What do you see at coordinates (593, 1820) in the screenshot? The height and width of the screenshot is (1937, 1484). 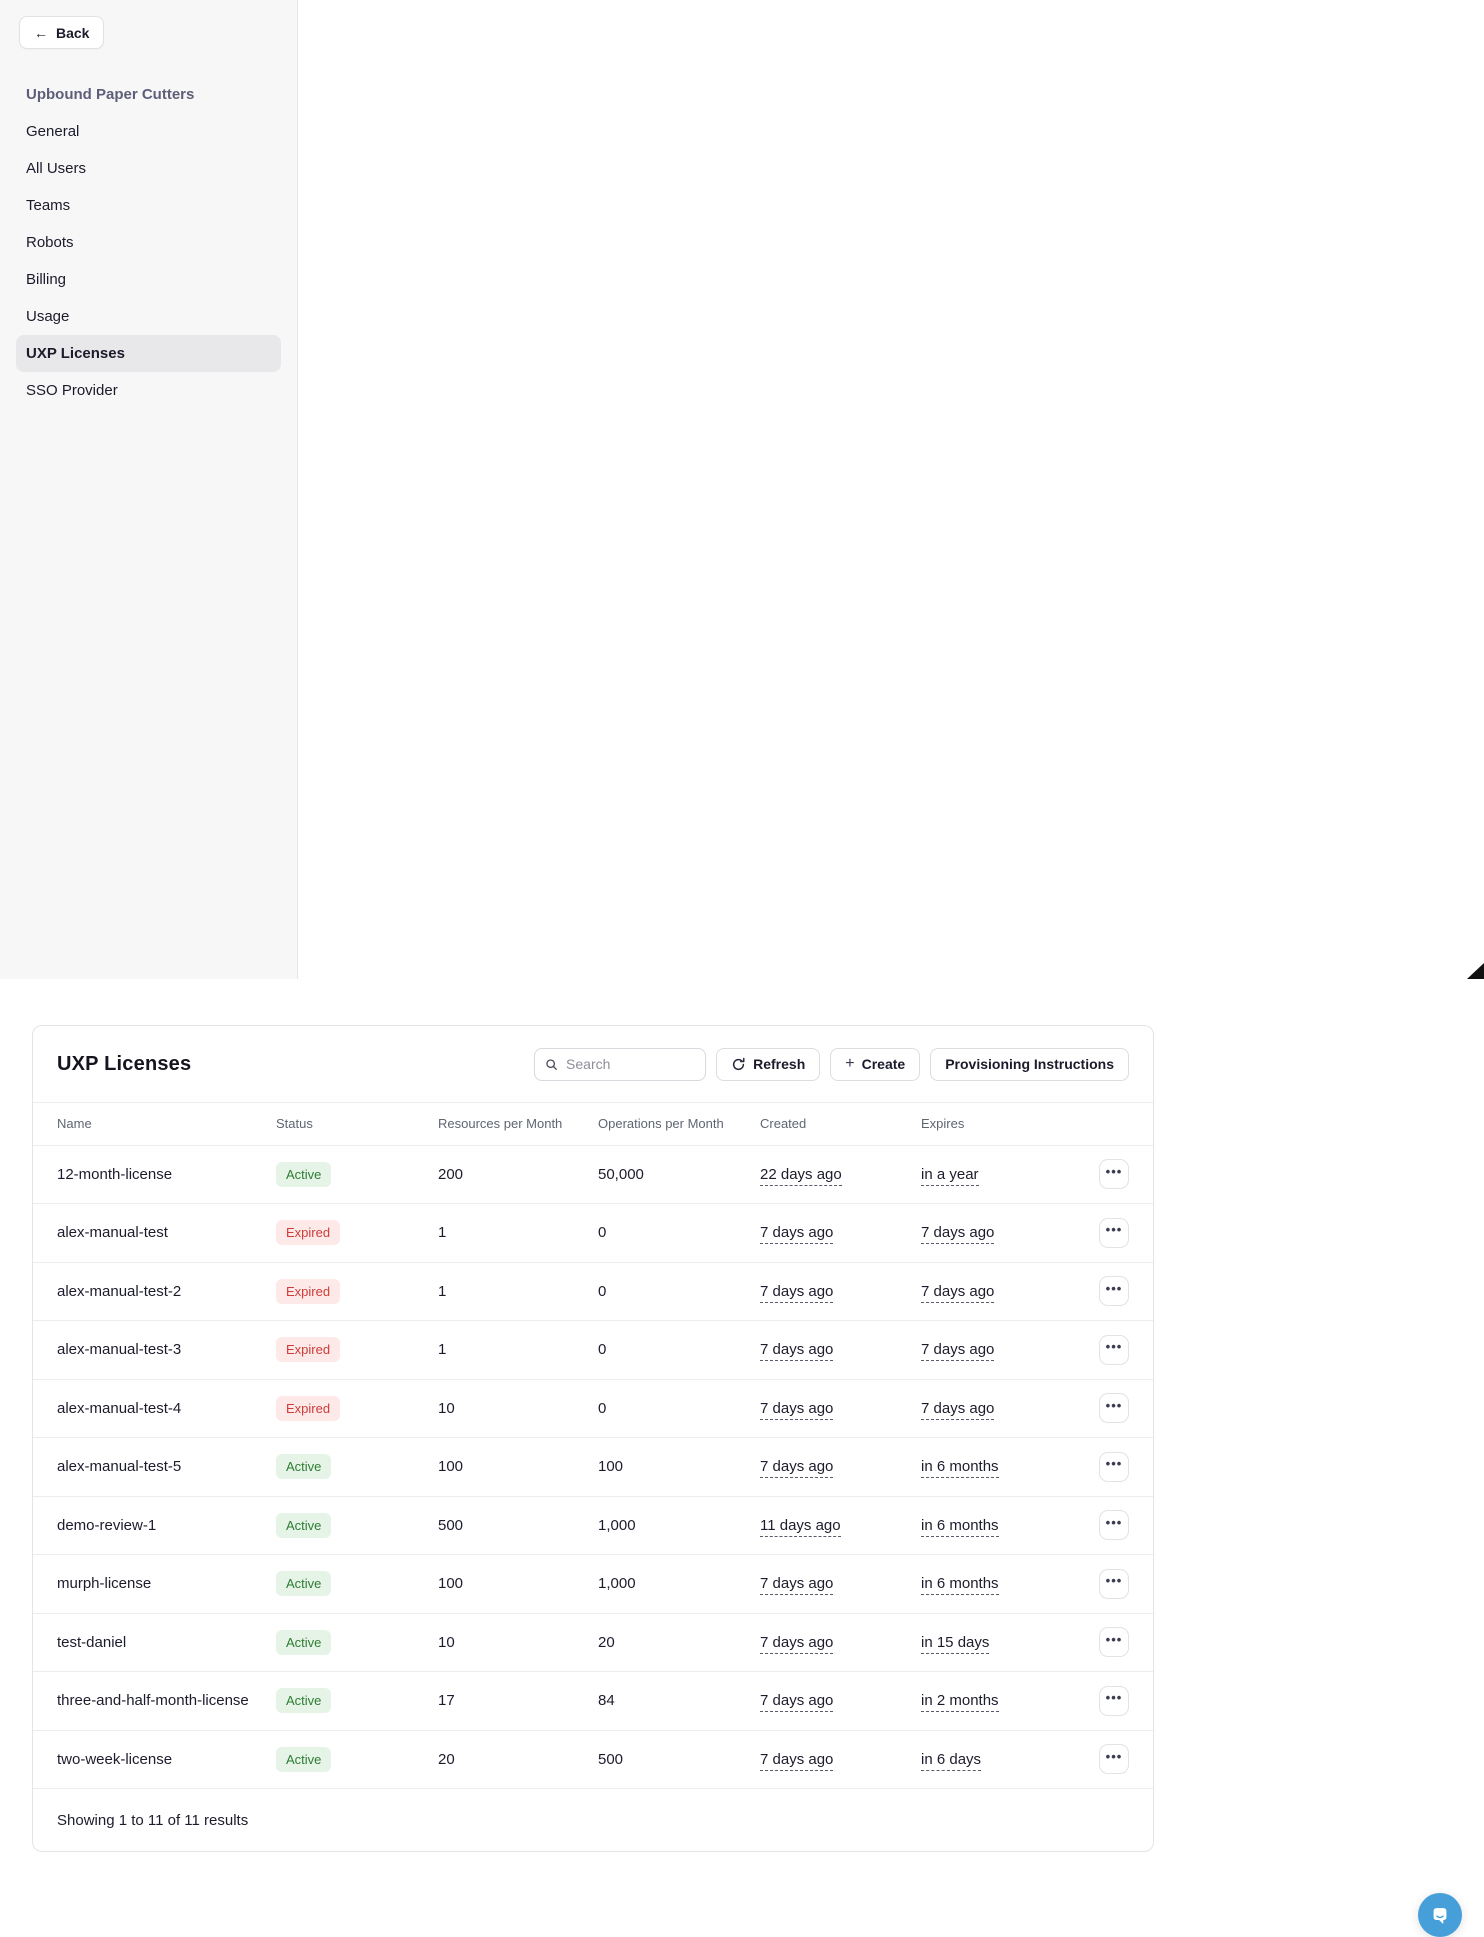 I see `results-summary: Showing 1 to 11 of 11 results` at bounding box center [593, 1820].